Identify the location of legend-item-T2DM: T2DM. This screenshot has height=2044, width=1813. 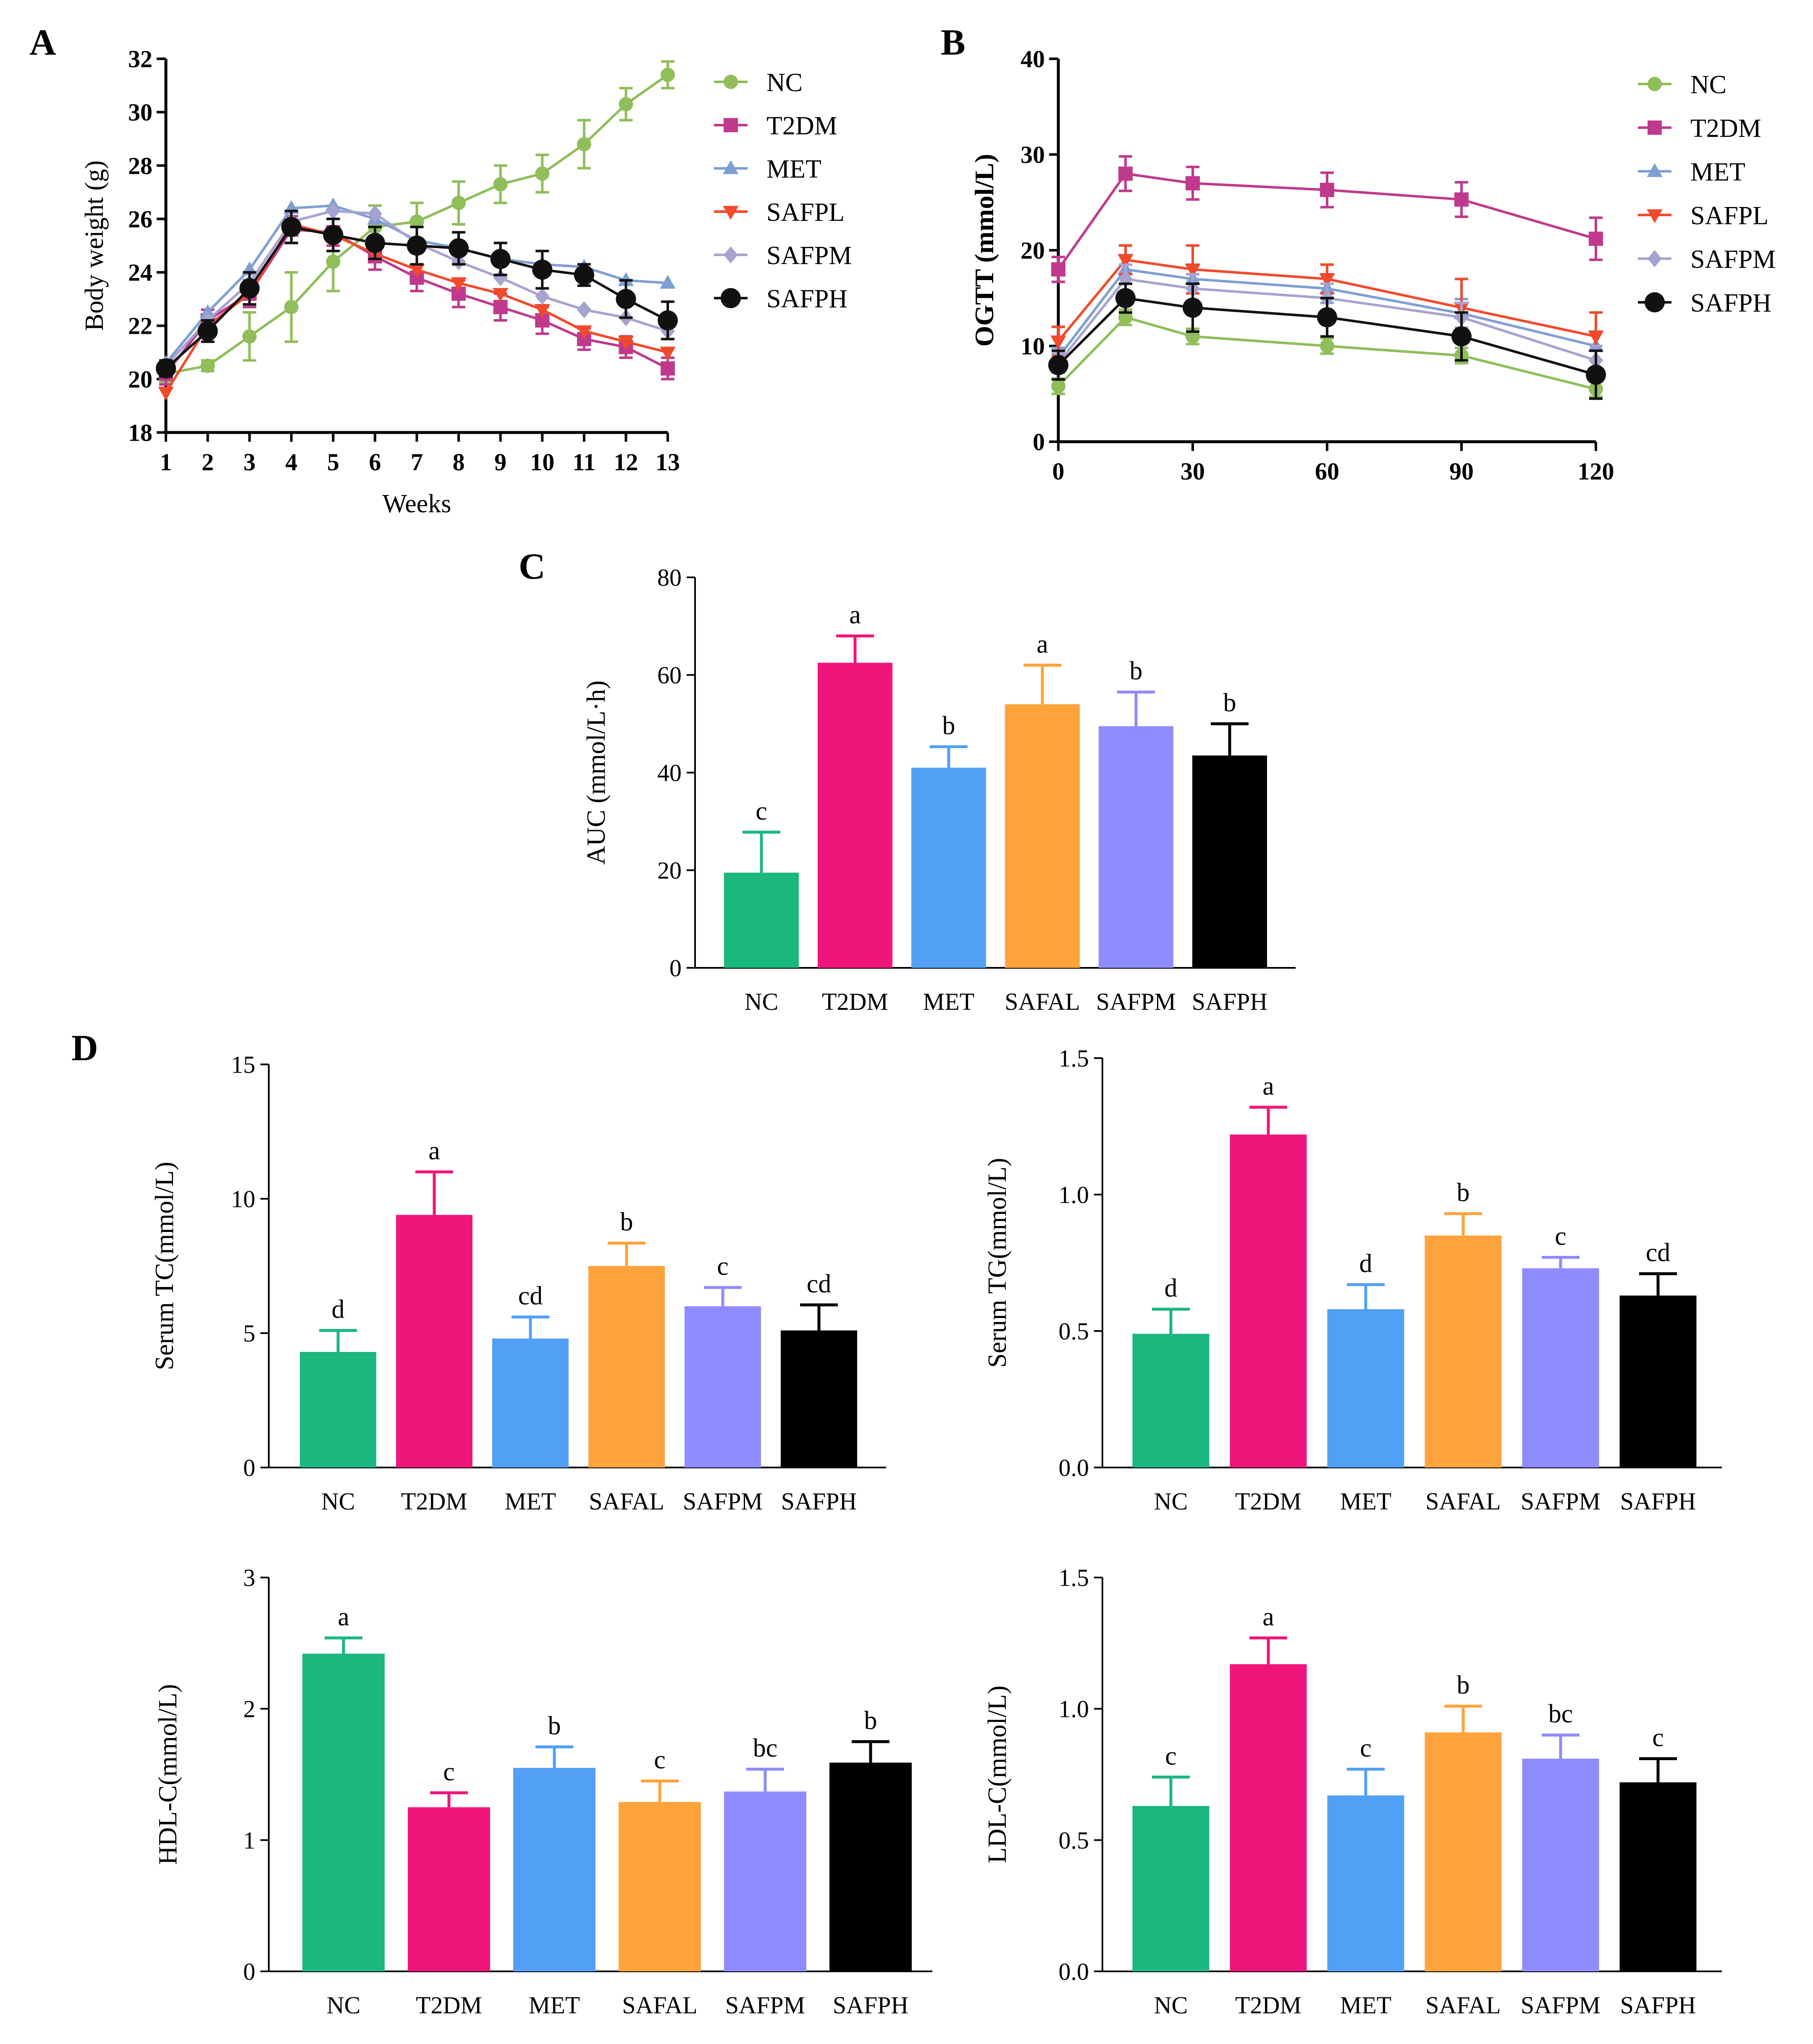
(775, 126).